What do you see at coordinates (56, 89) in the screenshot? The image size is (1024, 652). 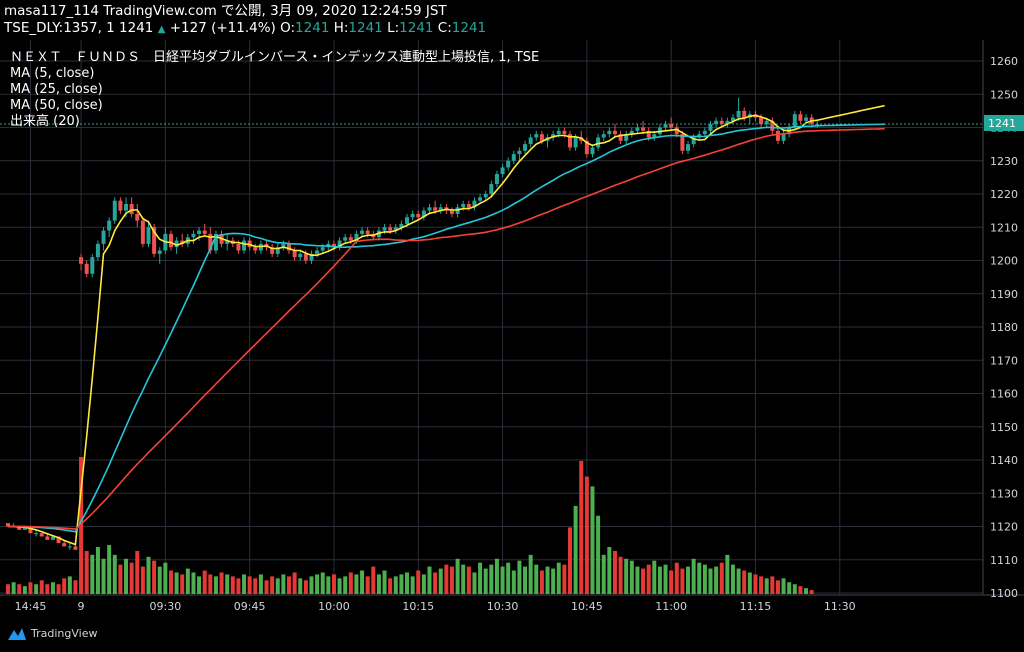 I see `legend-ma25: MA (25, close)` at bounding box center [56, 89].